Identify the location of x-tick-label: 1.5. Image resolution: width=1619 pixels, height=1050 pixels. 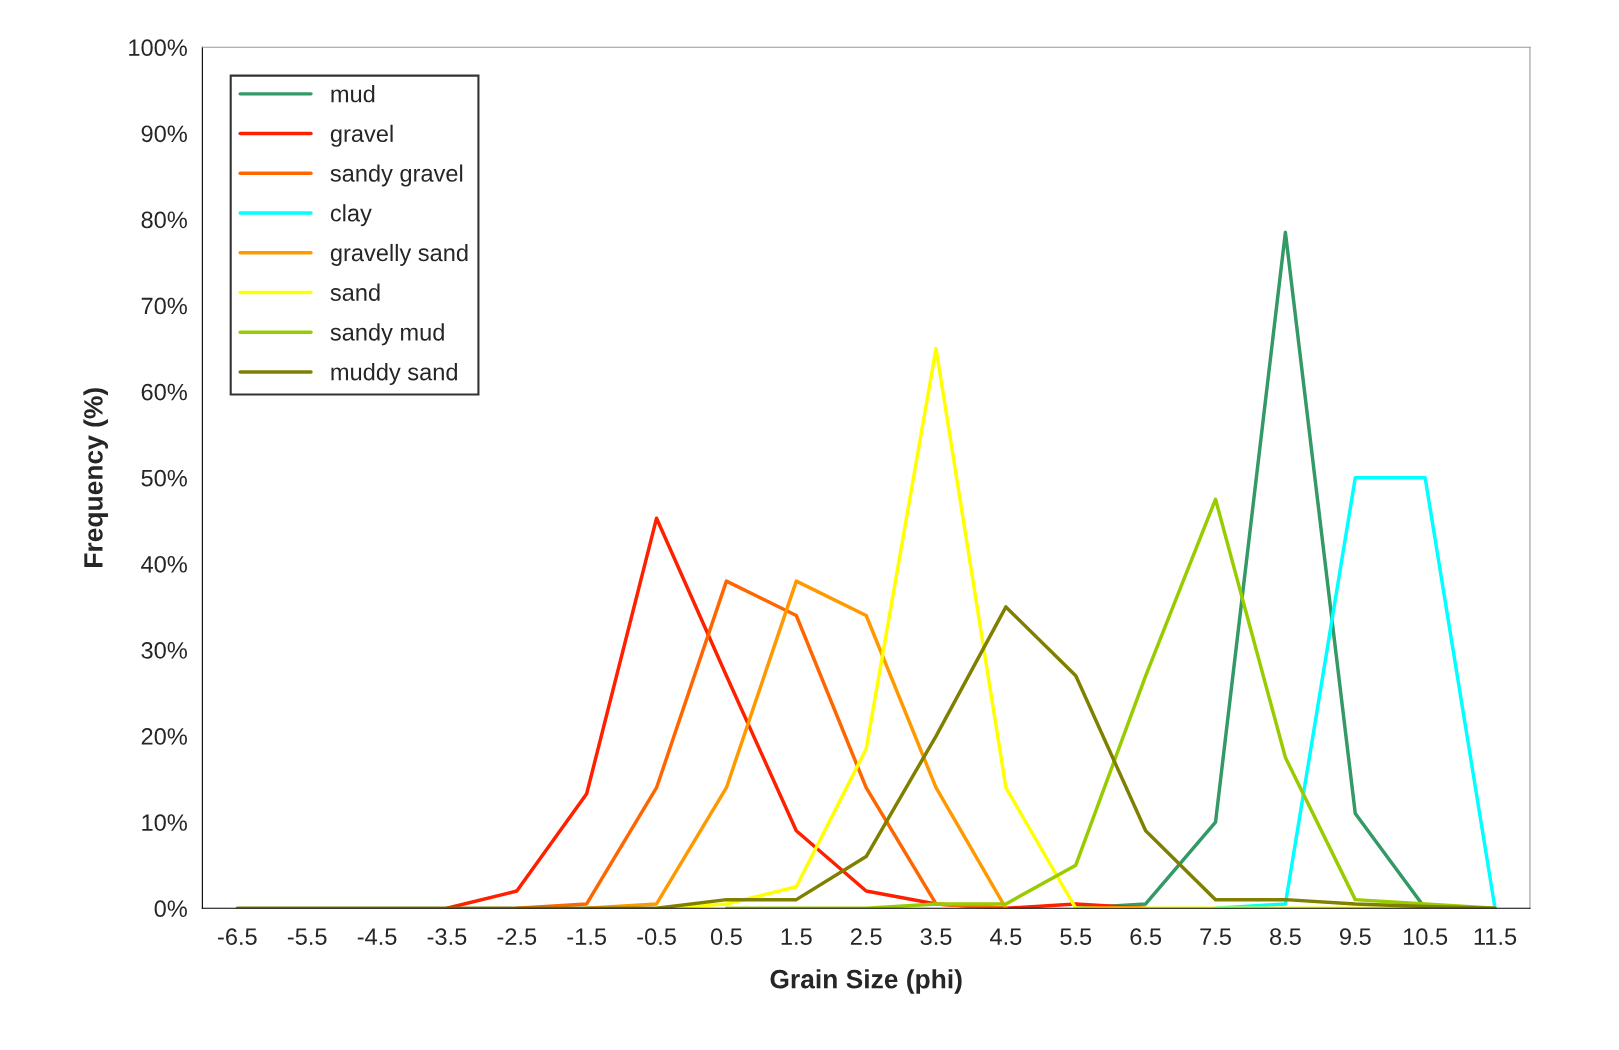
(796, 937).